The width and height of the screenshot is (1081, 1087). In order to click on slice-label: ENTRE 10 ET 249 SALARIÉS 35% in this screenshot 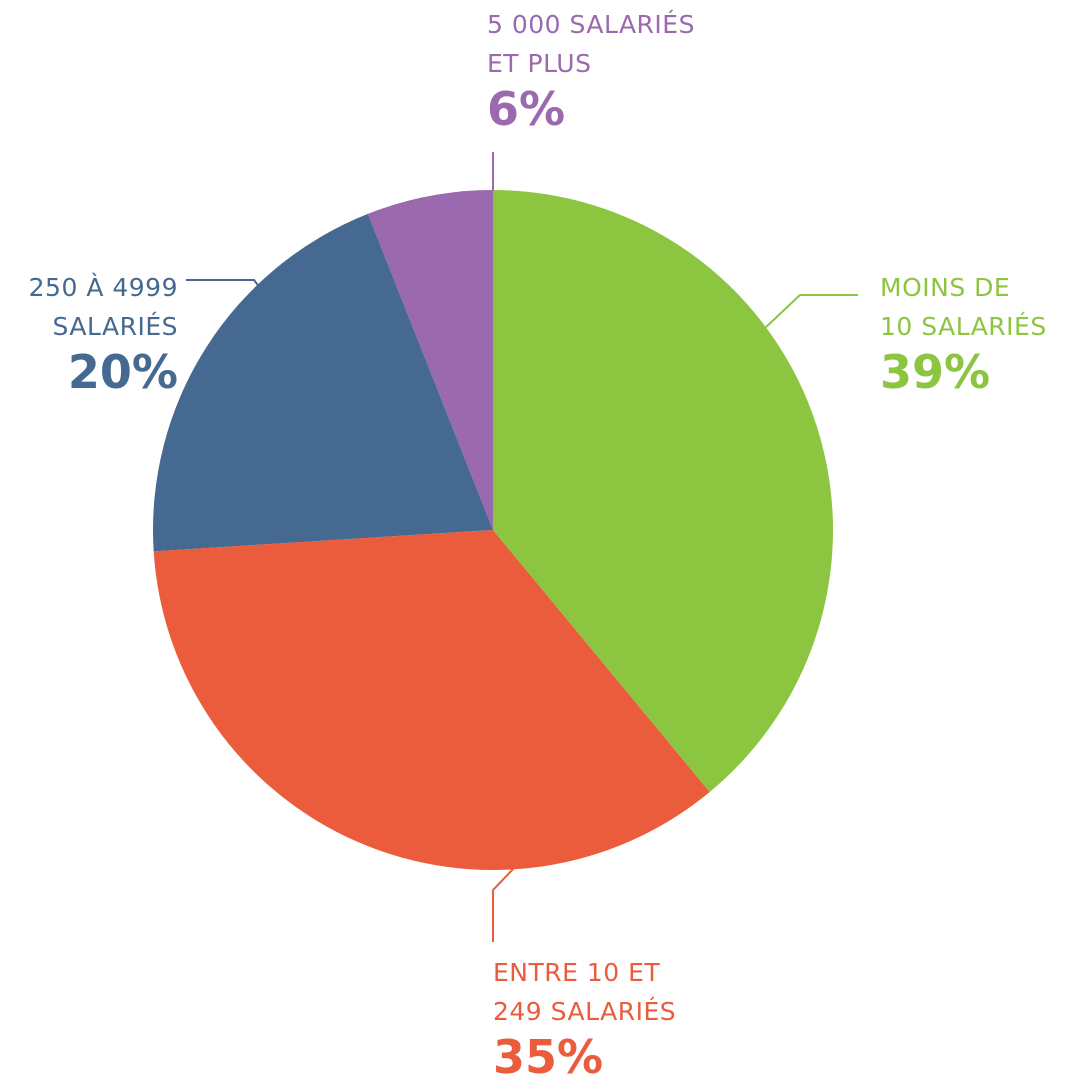, I will do `click(623, 1018)`.